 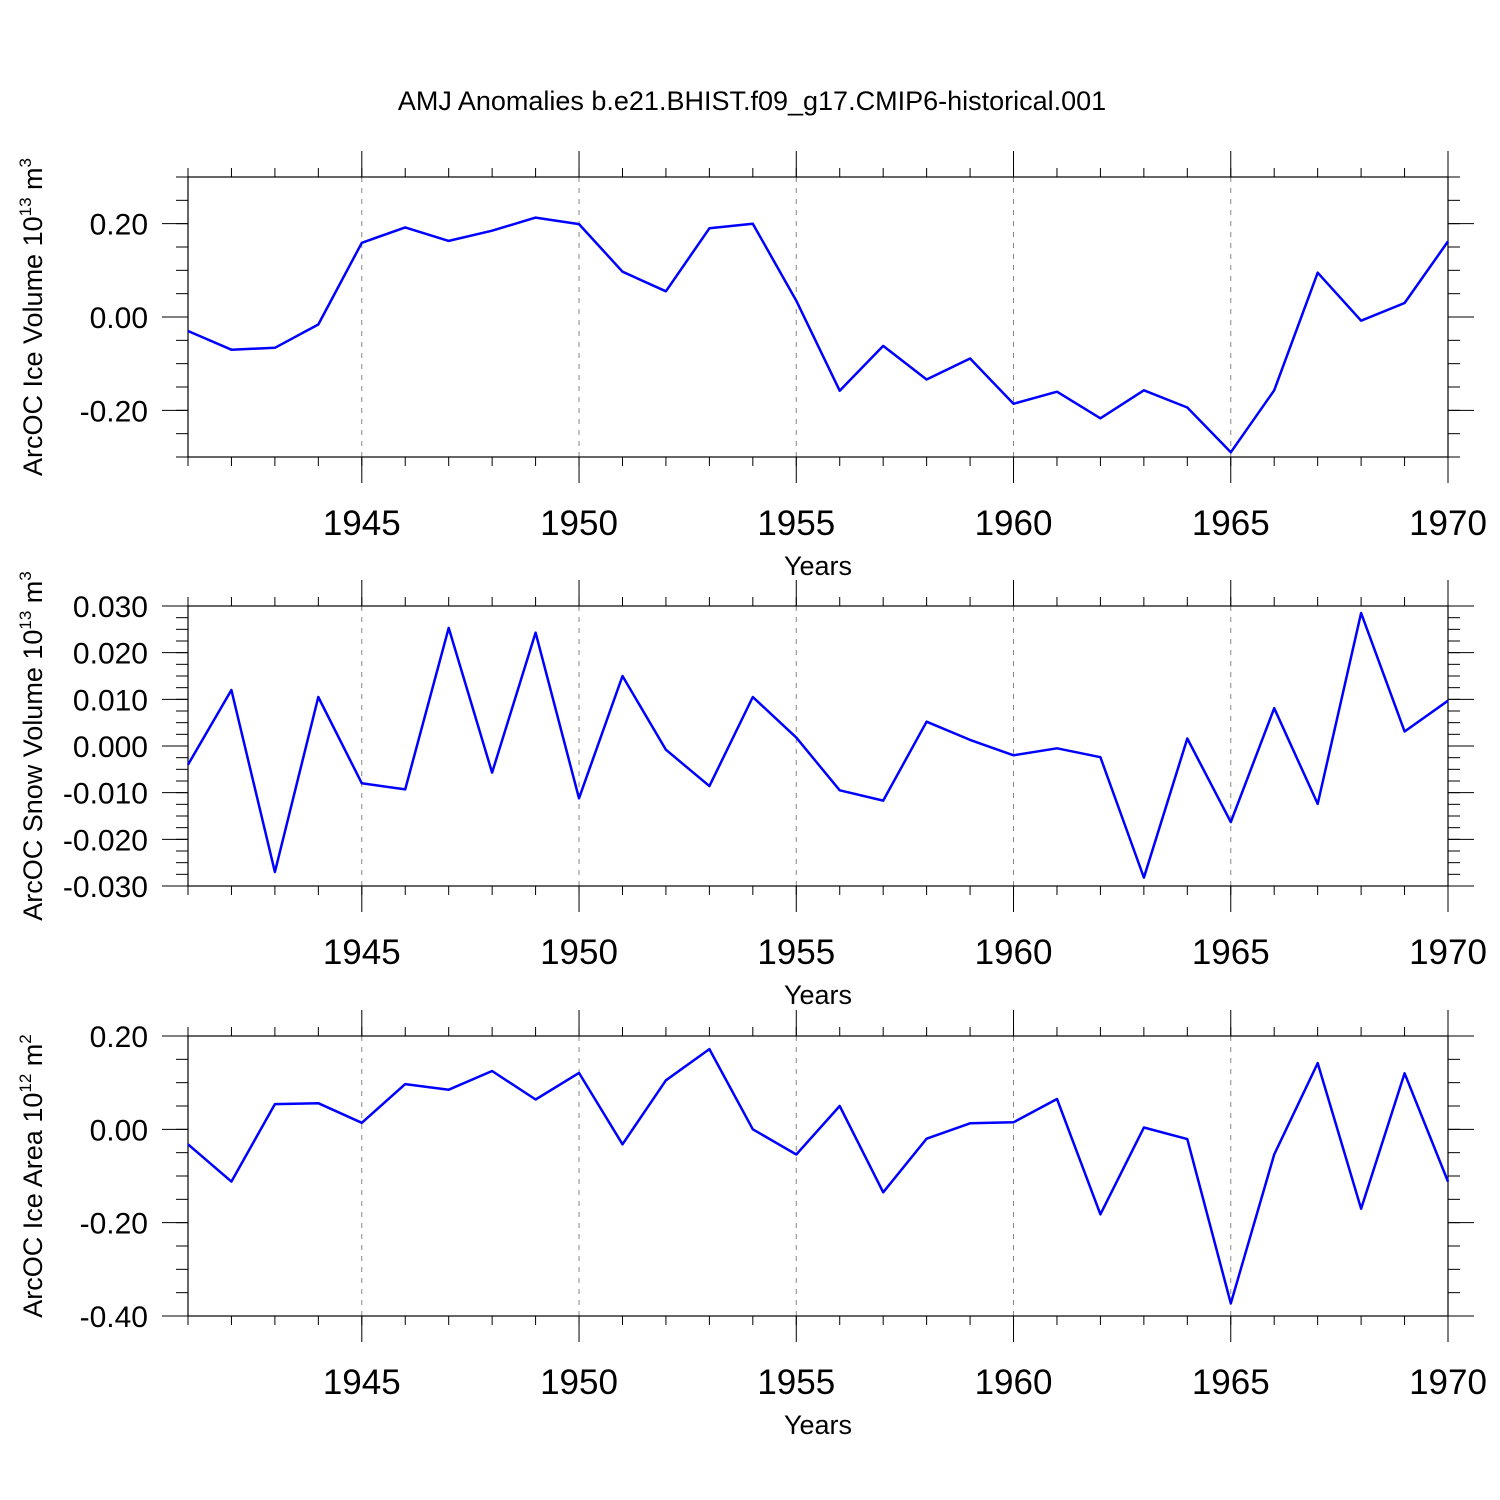 I want to click on y-tick-label: 0.010, so click(x=110, y=700).